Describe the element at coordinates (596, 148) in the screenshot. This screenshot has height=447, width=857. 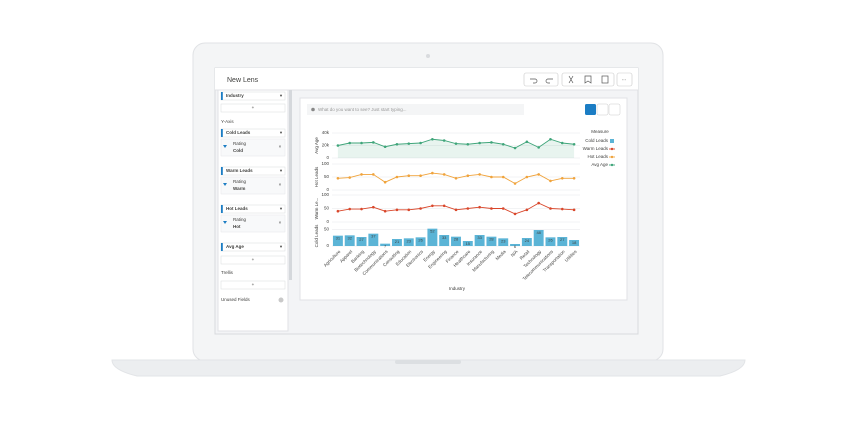
I see `legend-label: Warm Leads` at that location.